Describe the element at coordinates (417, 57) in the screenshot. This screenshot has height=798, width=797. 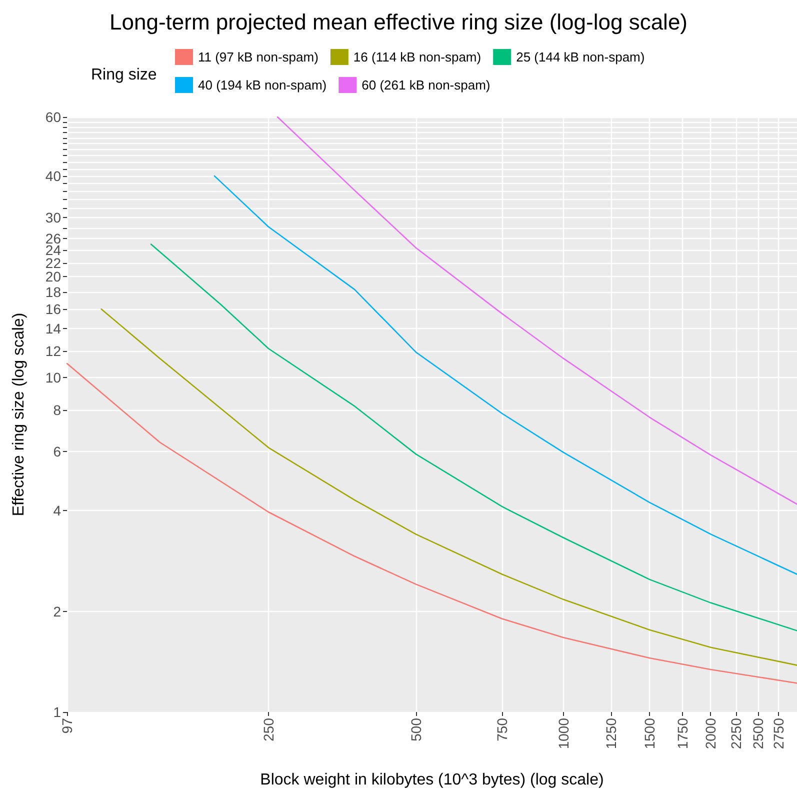
I see `legend-label: 16 (114 kB non-spam)` at that location.